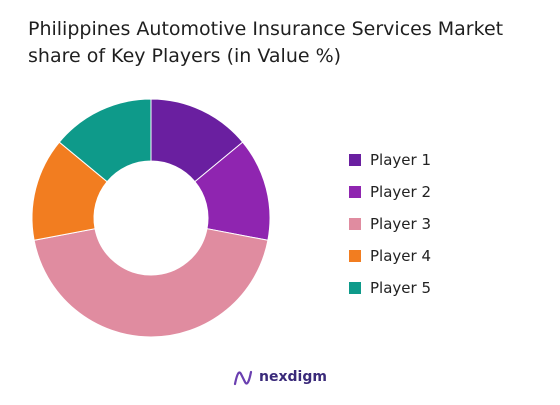  Describe the element at coordinates (243, 378) in the screenshot. I see `nexdigm-logo-icon` at that location.